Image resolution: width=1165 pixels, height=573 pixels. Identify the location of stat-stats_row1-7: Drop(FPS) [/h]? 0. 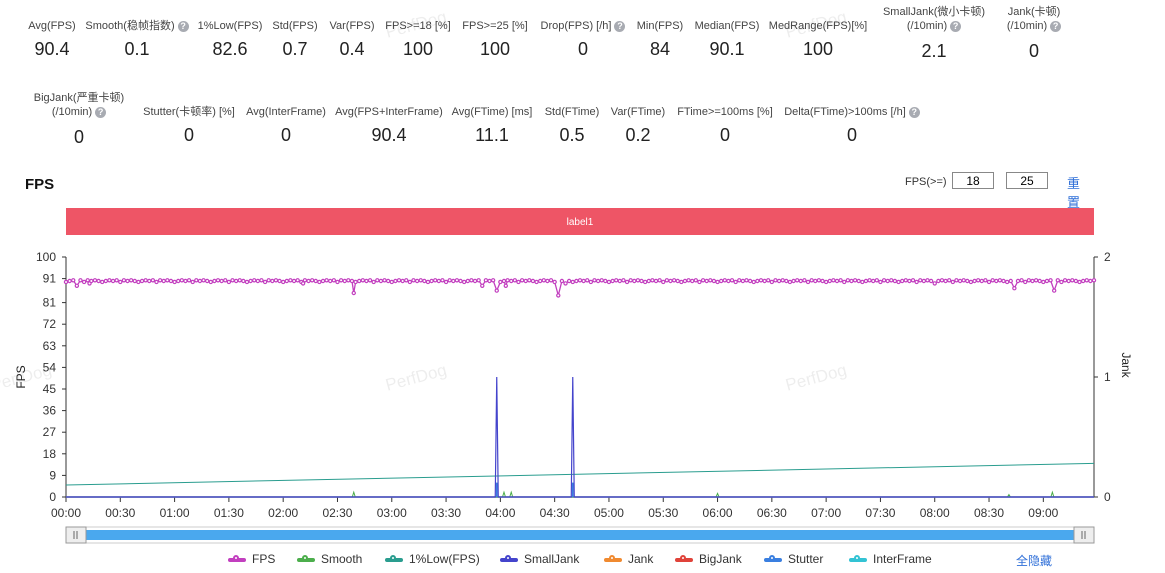
(583, 39).